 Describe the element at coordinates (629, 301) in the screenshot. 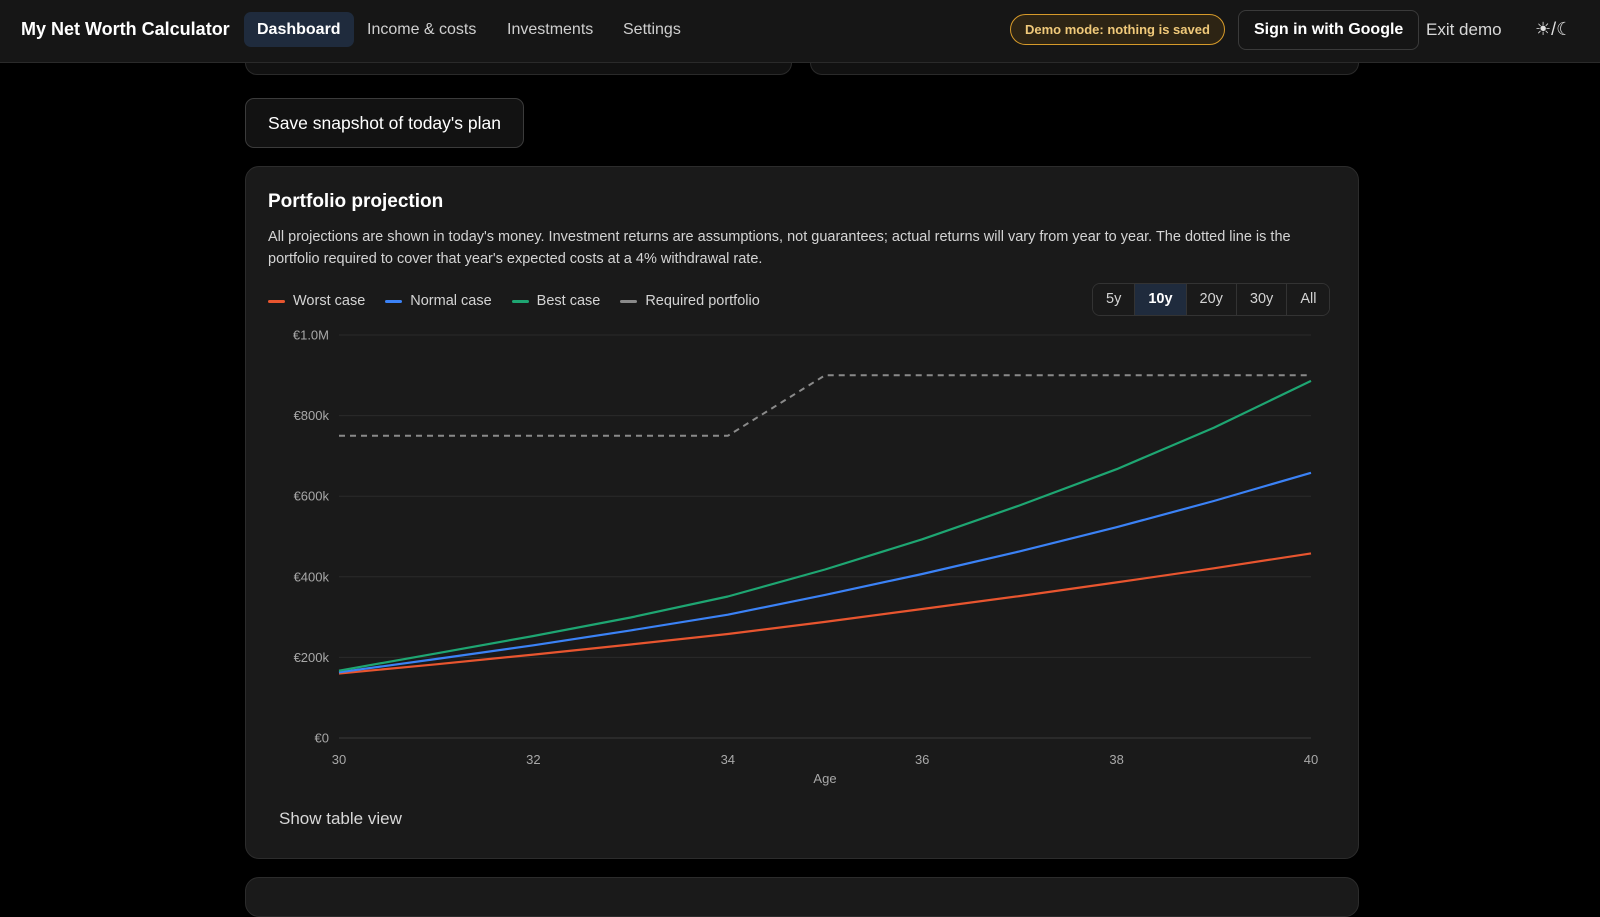

I see `legend-swatch-required` at that location.